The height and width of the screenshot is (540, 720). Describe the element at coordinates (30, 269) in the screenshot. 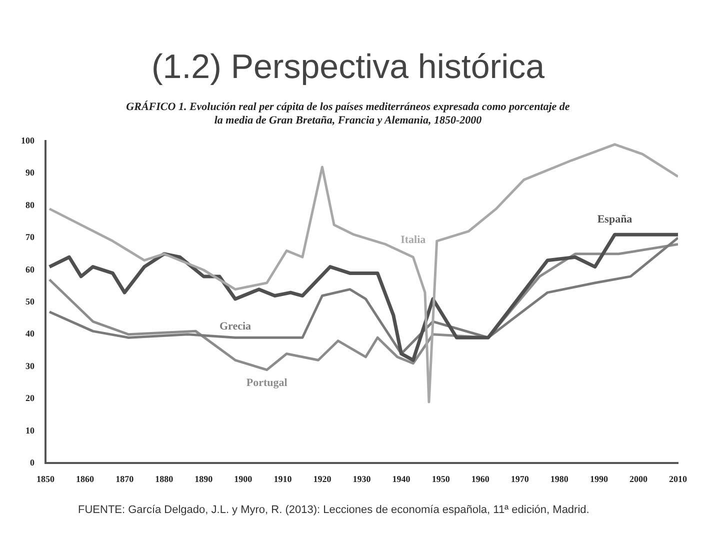

I see `y-tick-label: 60` at that location.